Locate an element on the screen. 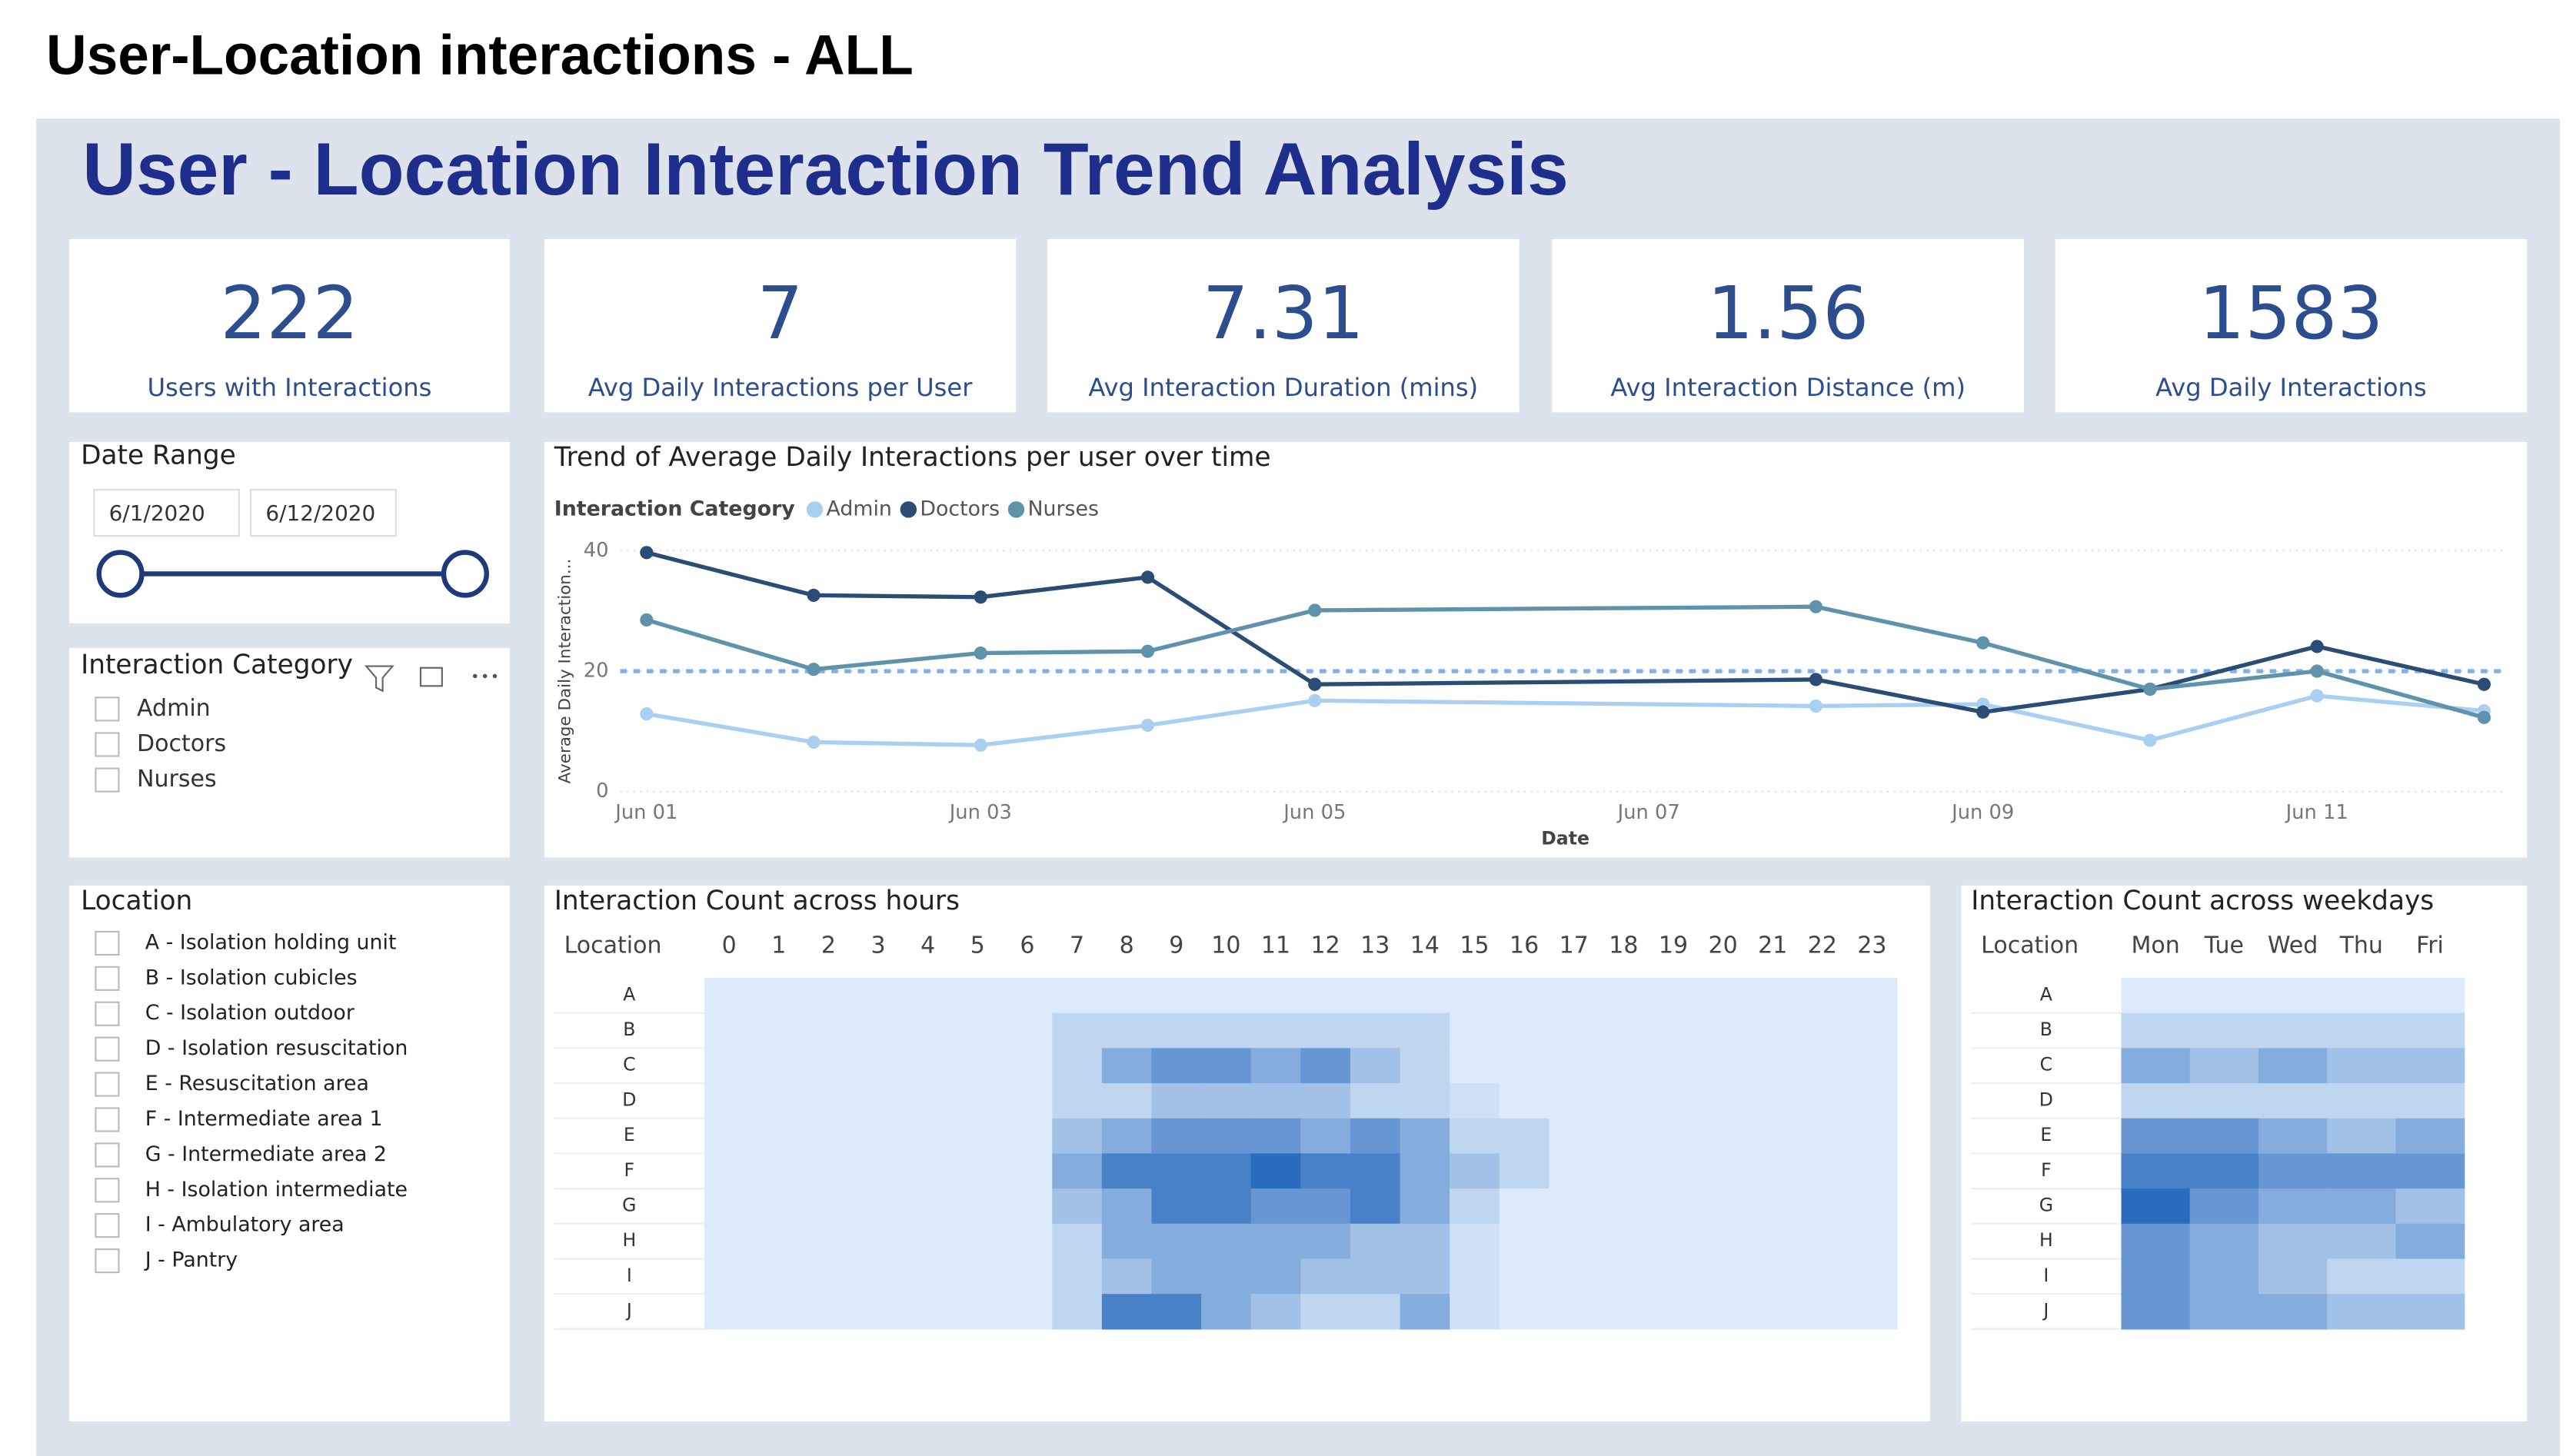 The height and width of the screenshot is (1456, 2573). column-label: 19 is located at coordinates (1673, 946).